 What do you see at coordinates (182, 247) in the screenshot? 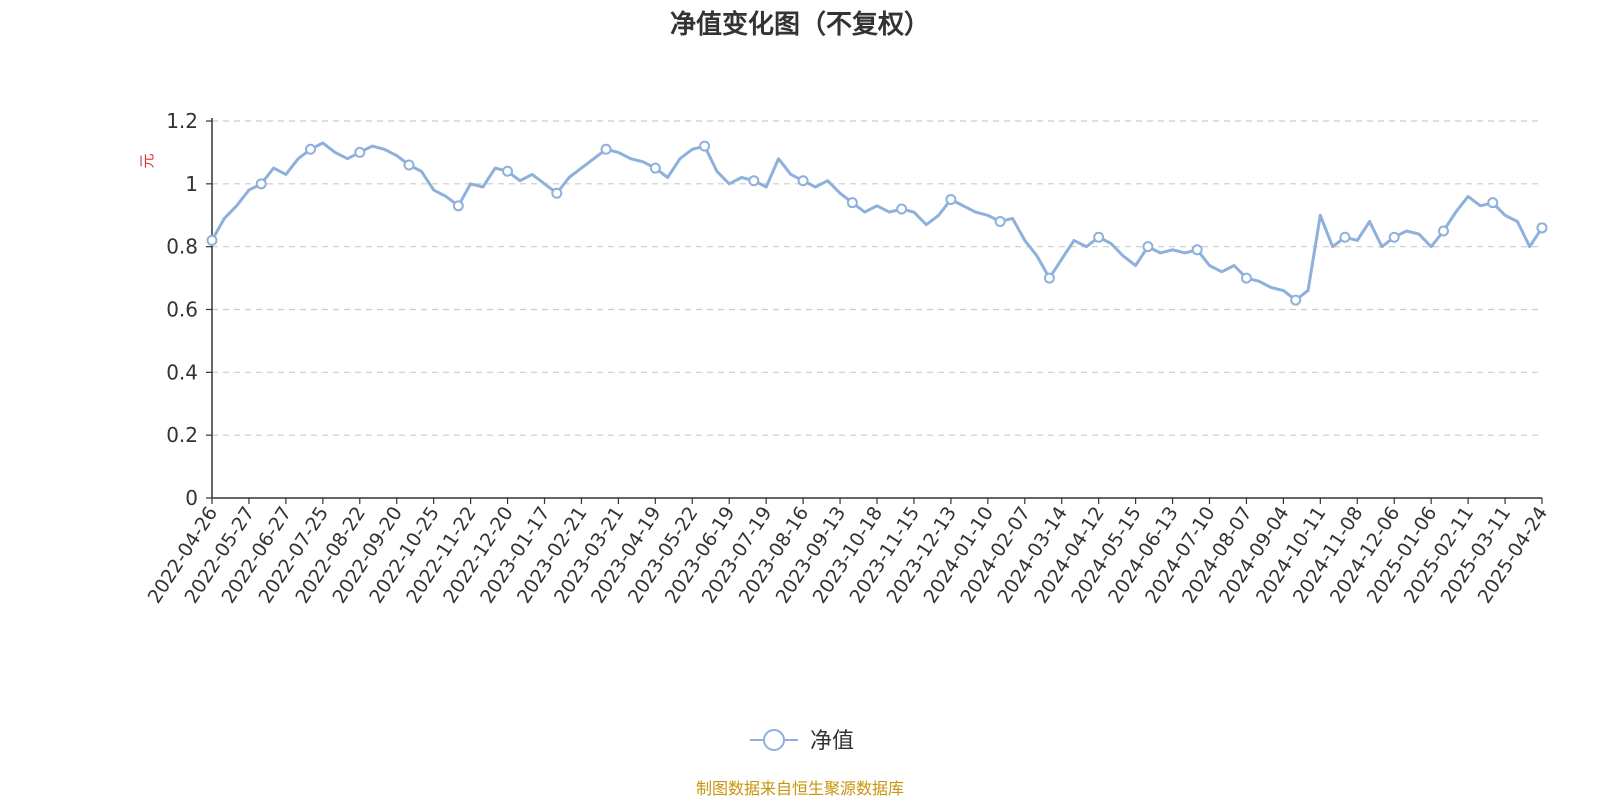
I see `y-tick-label: 0.8` at bounding box center [182, 247].